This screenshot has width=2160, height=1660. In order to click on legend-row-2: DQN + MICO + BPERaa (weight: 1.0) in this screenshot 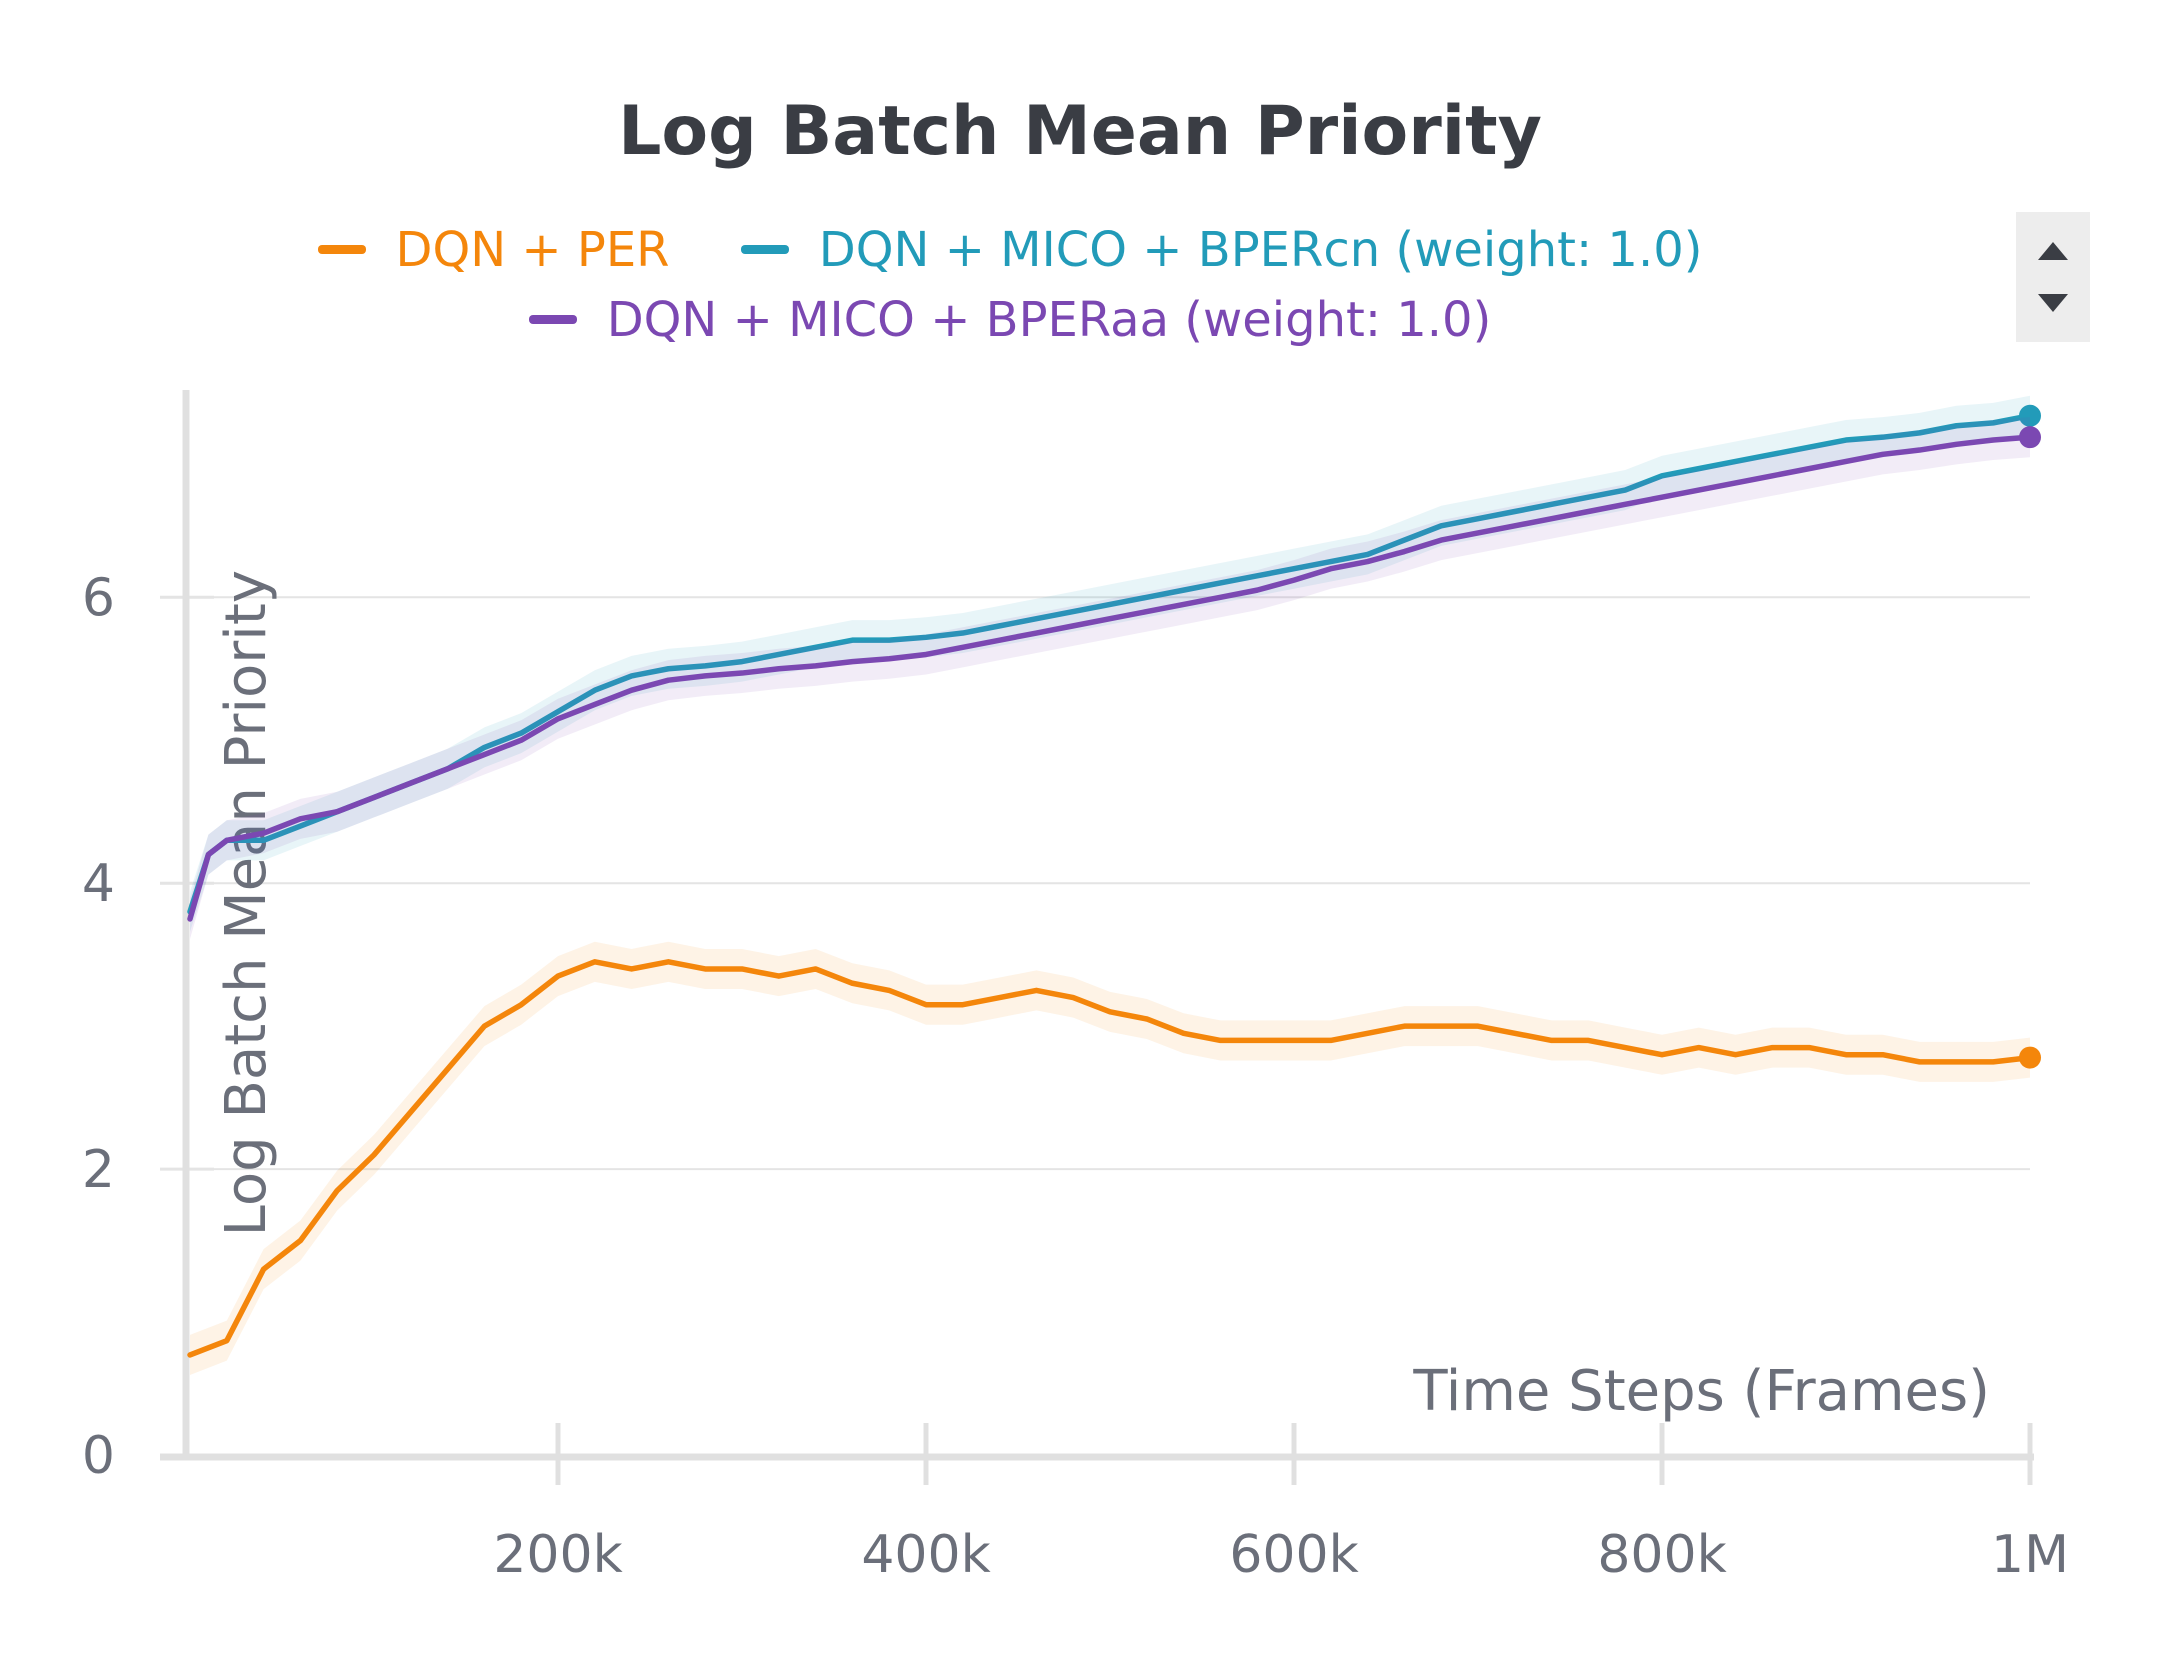, I will do `click(1010, 314)`.